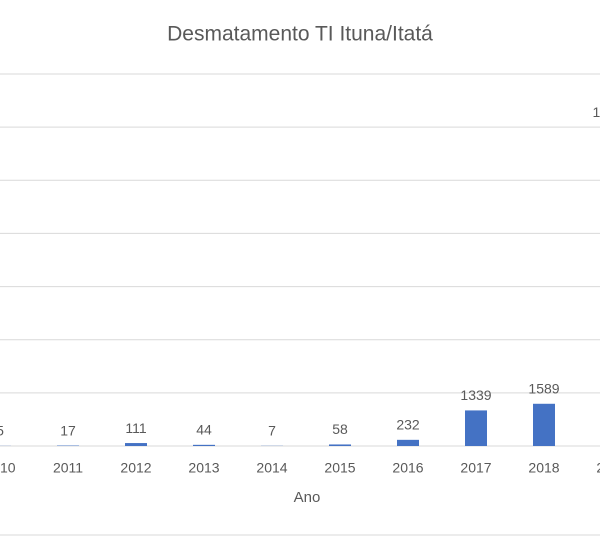  I want to click on x-tick-label: 2010, so click(8, 468).